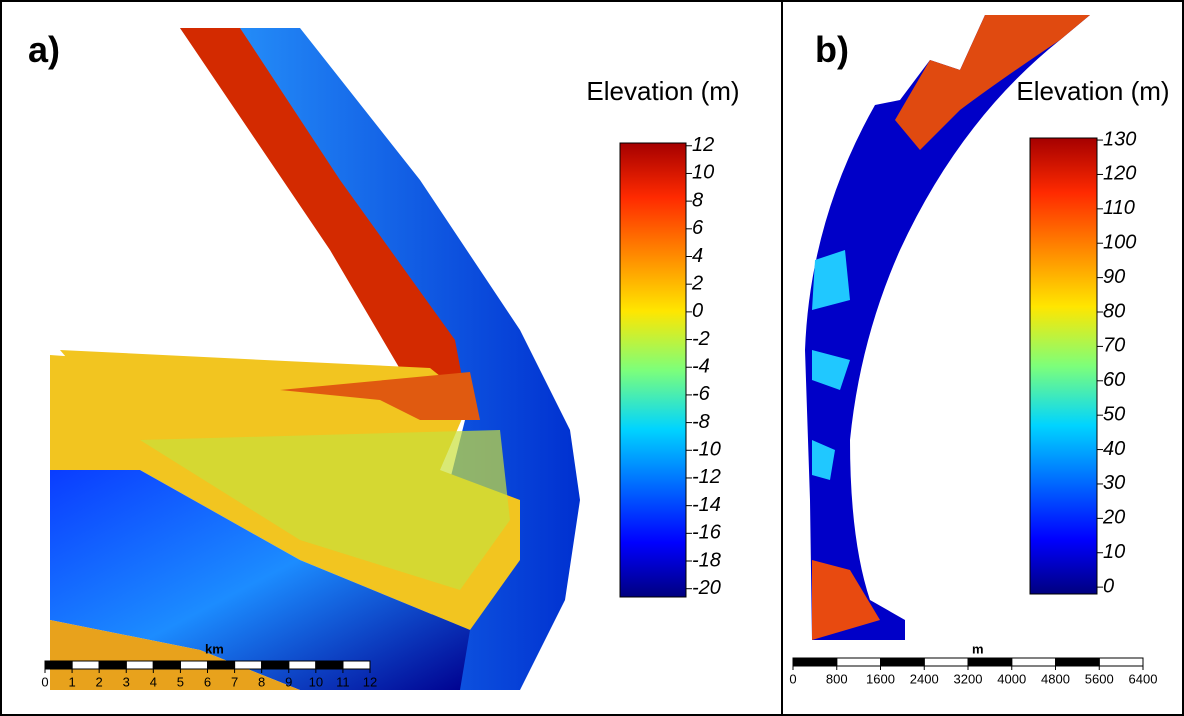 This screenshot has width=1184, height=716. I want to click on colorbar-tick-label: 50, so click(1114, 414).